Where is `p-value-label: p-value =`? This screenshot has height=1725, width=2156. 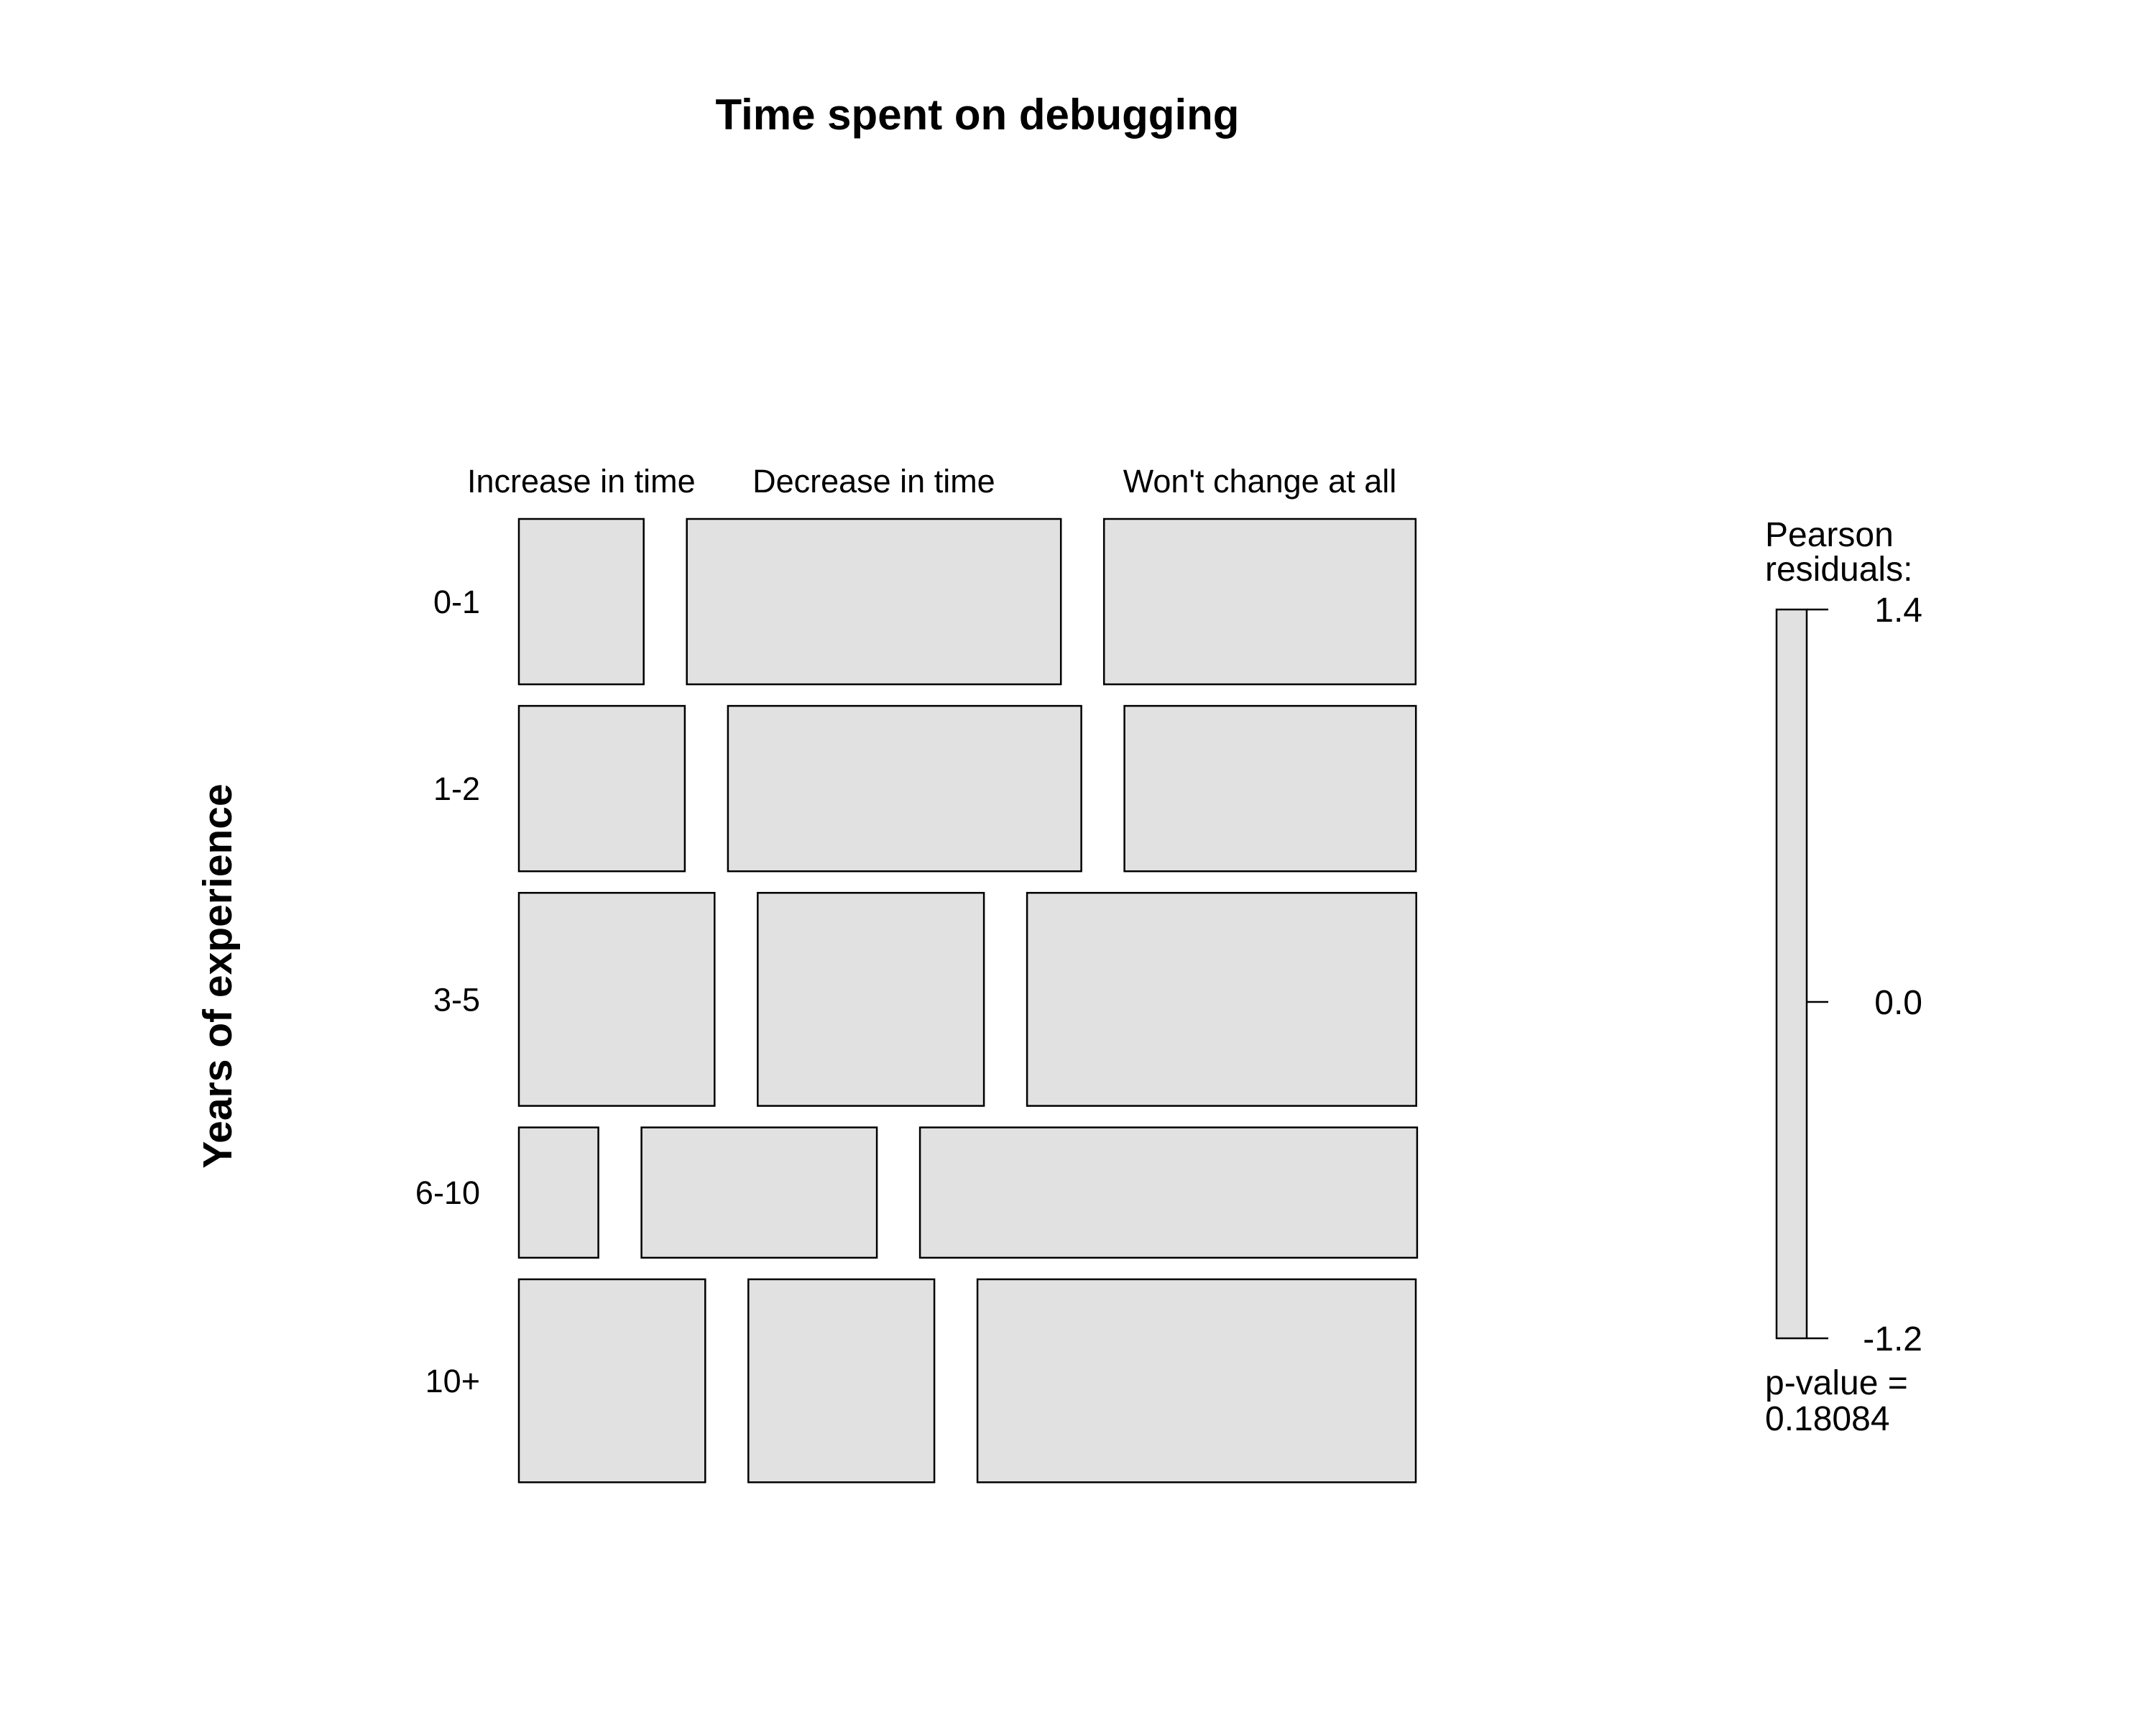
p-value-label: p-value = is located at coordinates (1837, 1383).